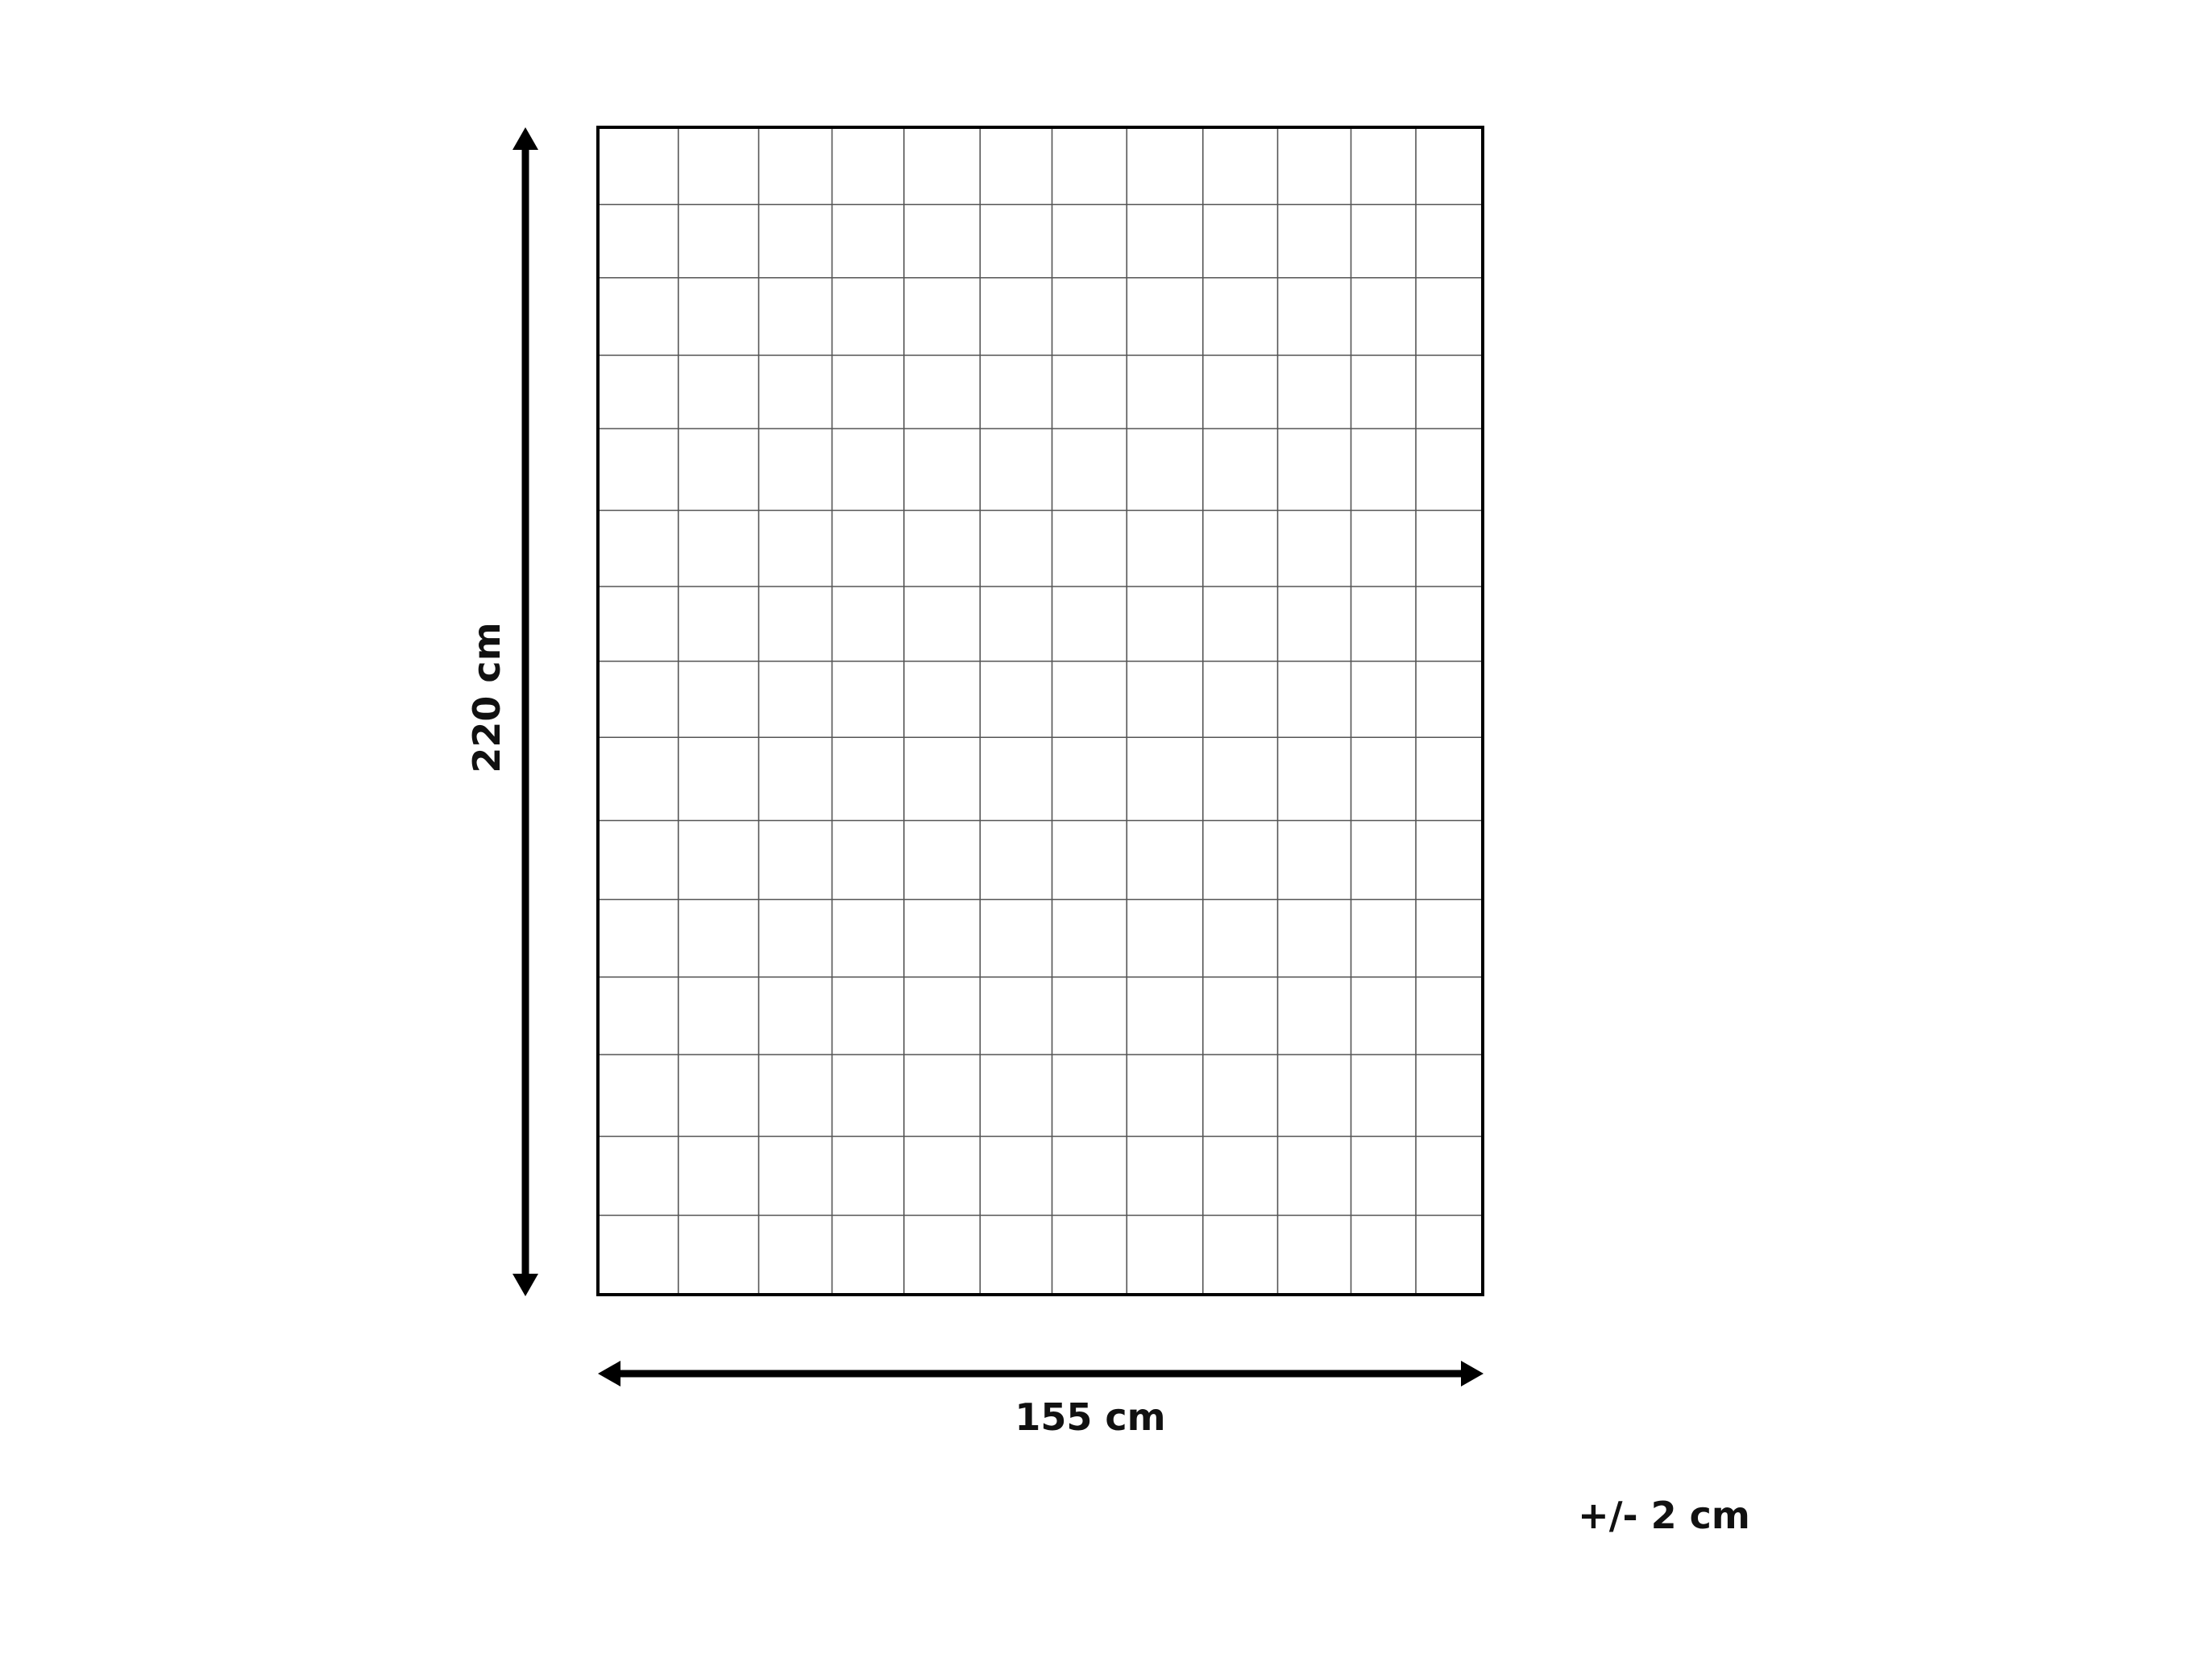 The height and width of the screenshot is (1658, 2212). What do you see at coordinates (1664, 1515) in the screenshot?
I see `tolerance-label: +/- 2 cm` at bounding box center [1664, 1515].